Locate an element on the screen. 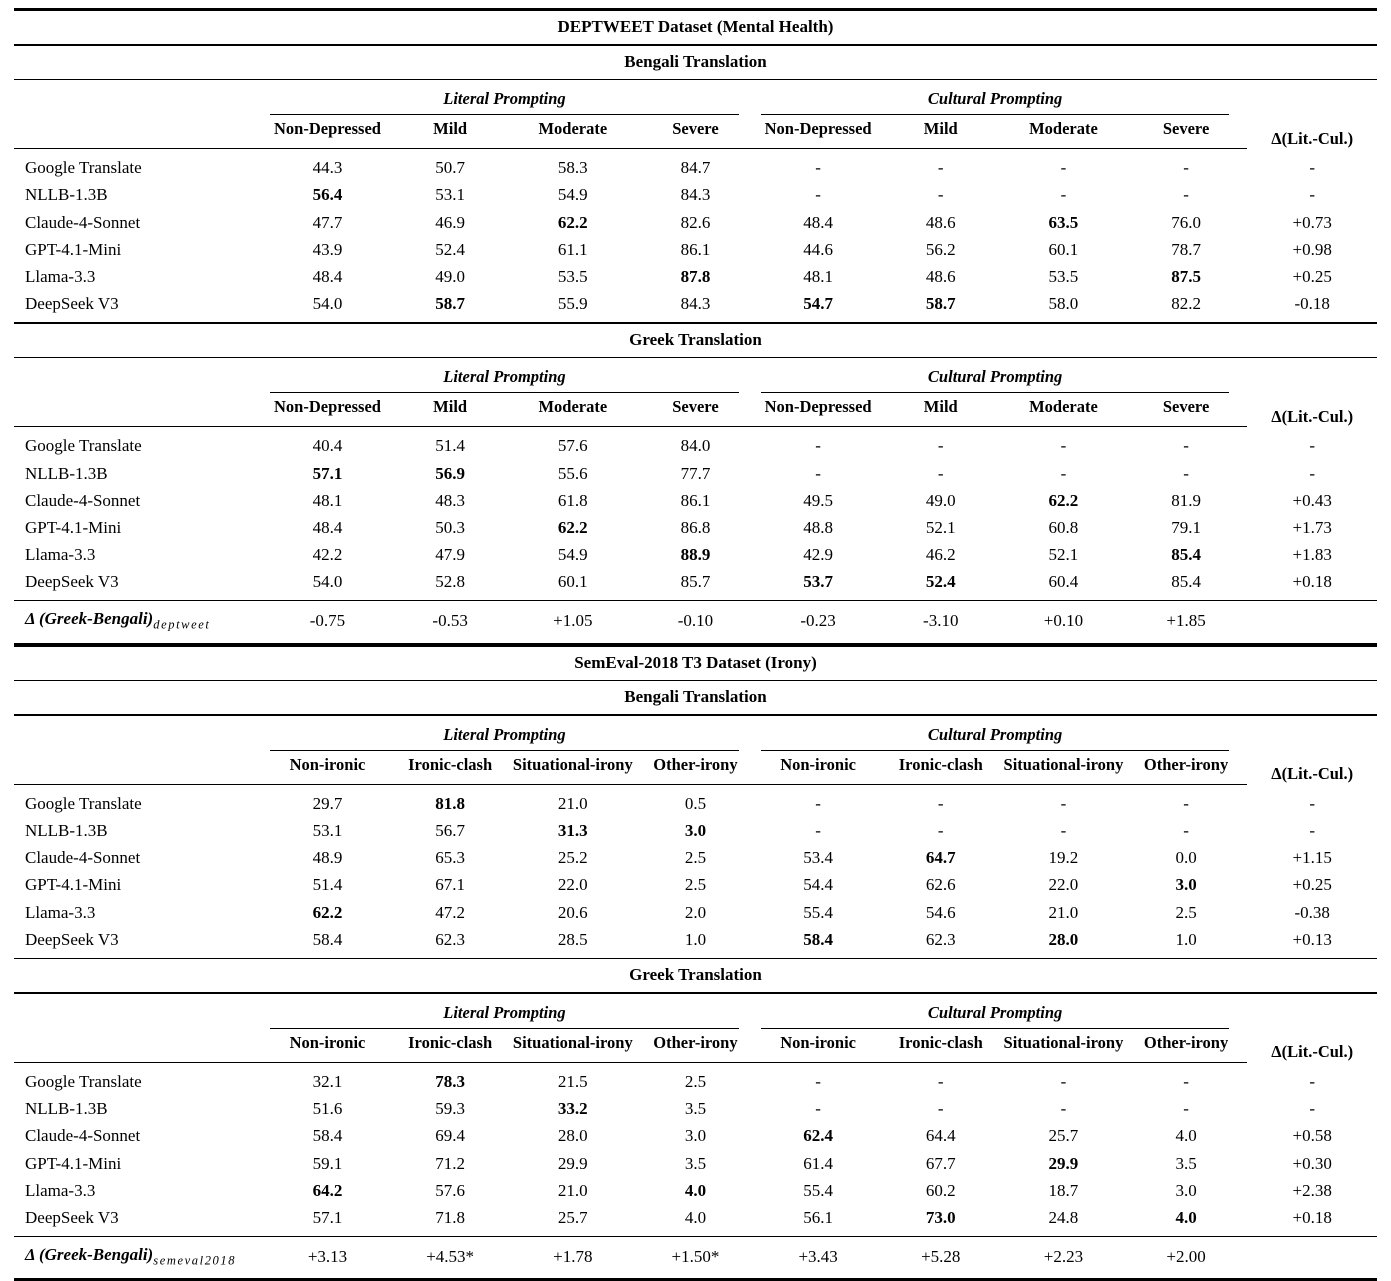  delta-row-label: Δ (Greek-Bengali)semeval2018 is located at coordinates (140, 1257).